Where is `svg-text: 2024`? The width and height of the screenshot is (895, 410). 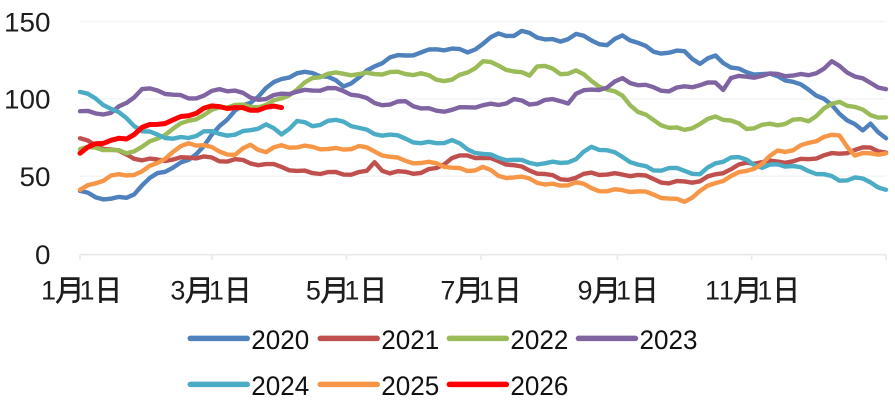
svg-text: 2024 is located at coordinates (280, 386).